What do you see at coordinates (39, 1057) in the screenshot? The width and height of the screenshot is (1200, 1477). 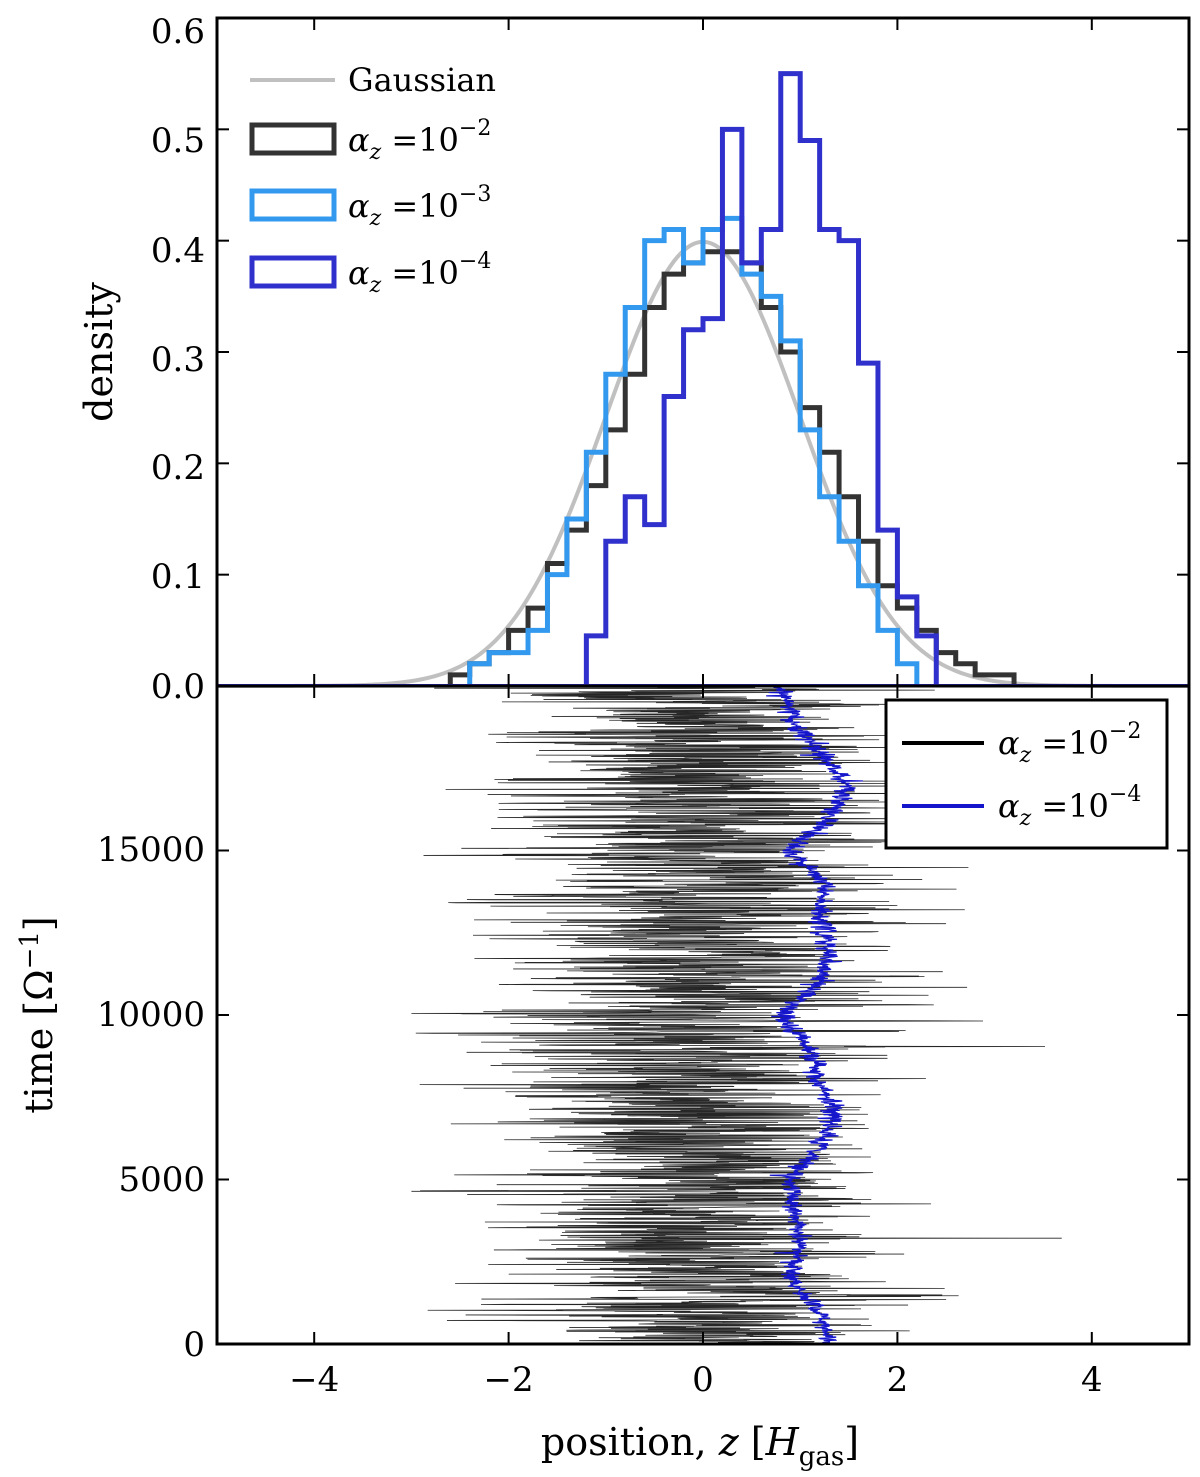 I see `bottom-ylabel-prefix: time [` at bounding box center [39, 1057].